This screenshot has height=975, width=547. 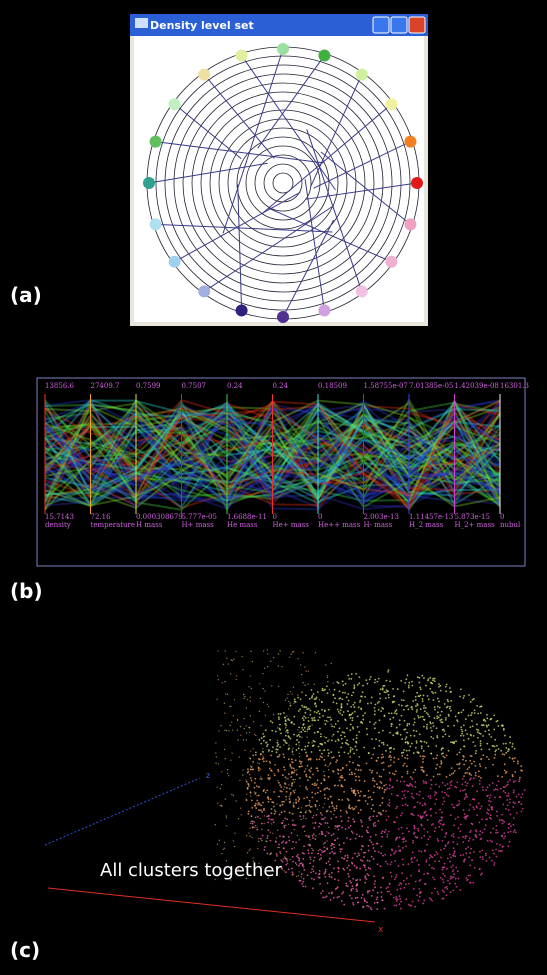 I want to click on axis-top-label: 0.7507, so click(x=194, y=386).